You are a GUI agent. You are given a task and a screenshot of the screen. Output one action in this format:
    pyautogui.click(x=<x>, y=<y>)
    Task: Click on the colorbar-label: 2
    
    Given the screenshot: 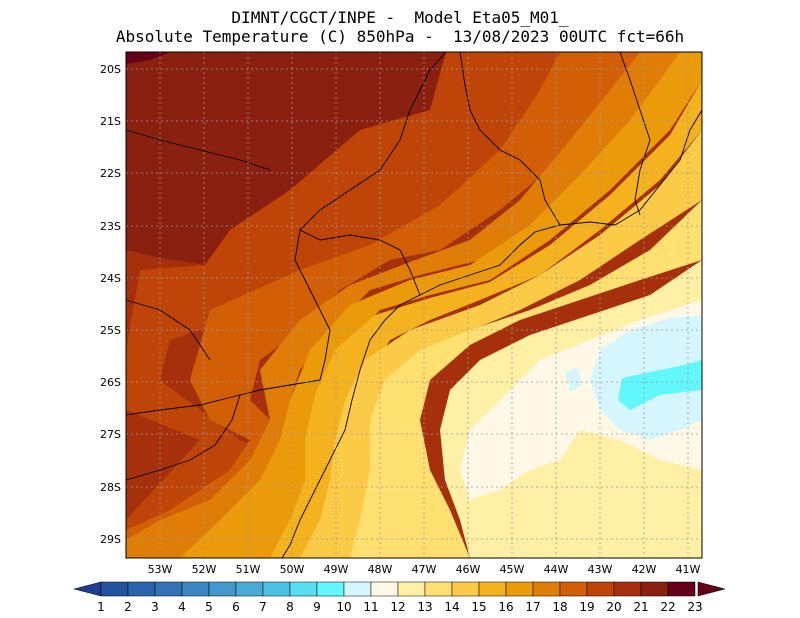 What is the action you would take?
    pyautogui.click(x=128, y=607)
    